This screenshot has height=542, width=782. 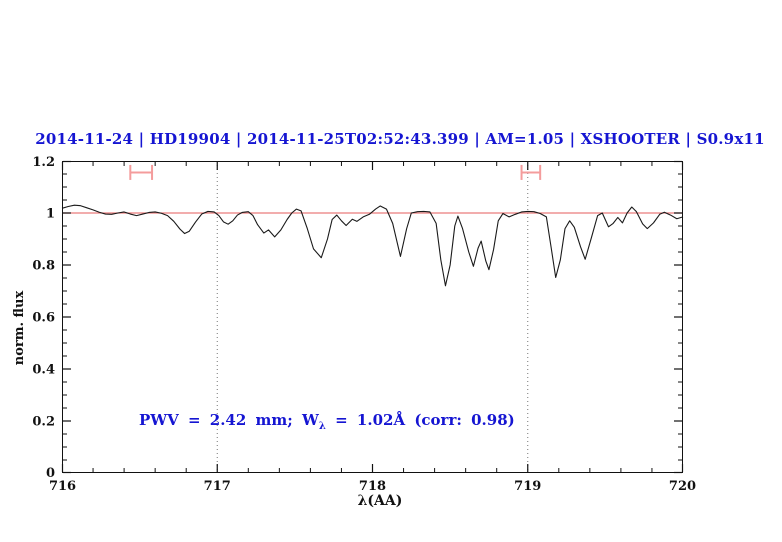 I want to click on pwv-annotation-suffix: = 1.02Å (corr: 0.98), so click(x=420, y=420).